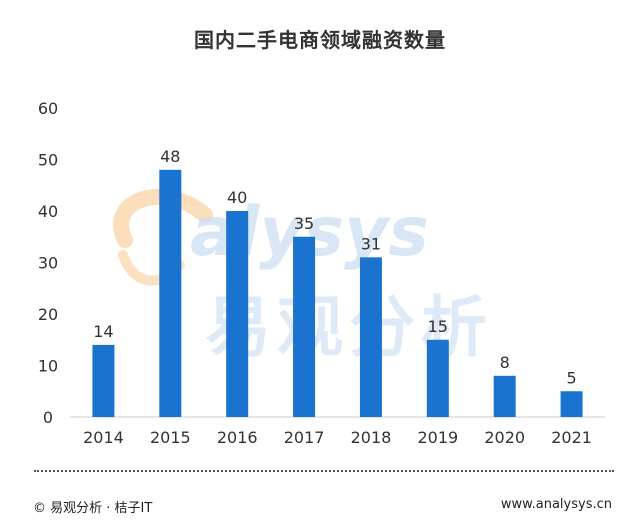 The image size is (640, 532). I want to click on y-axis: 0 10 20 30 40 50 60, so click(48, 263).